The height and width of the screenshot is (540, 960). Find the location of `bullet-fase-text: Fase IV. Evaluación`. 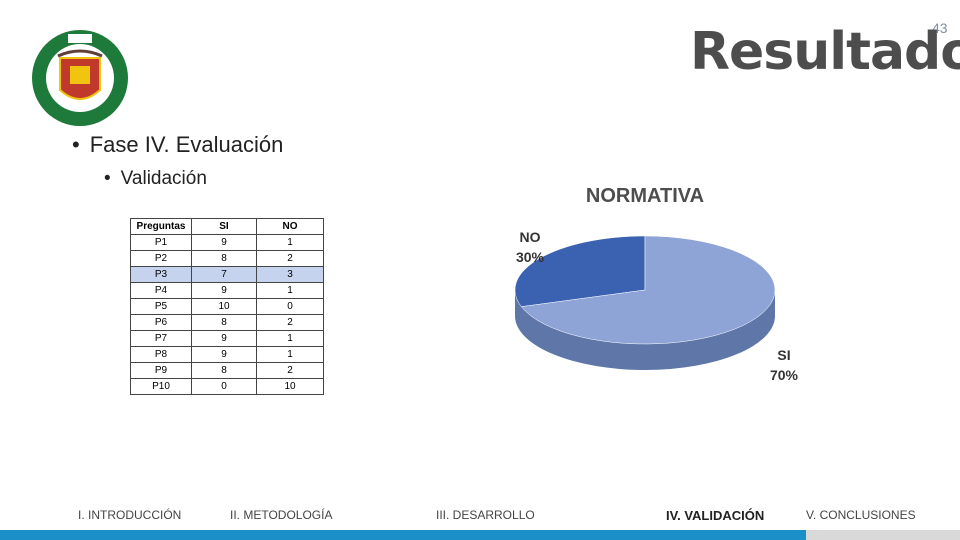

bullet-fase-text: Fase IV. Evaluación is located at coordinates (186, 144).